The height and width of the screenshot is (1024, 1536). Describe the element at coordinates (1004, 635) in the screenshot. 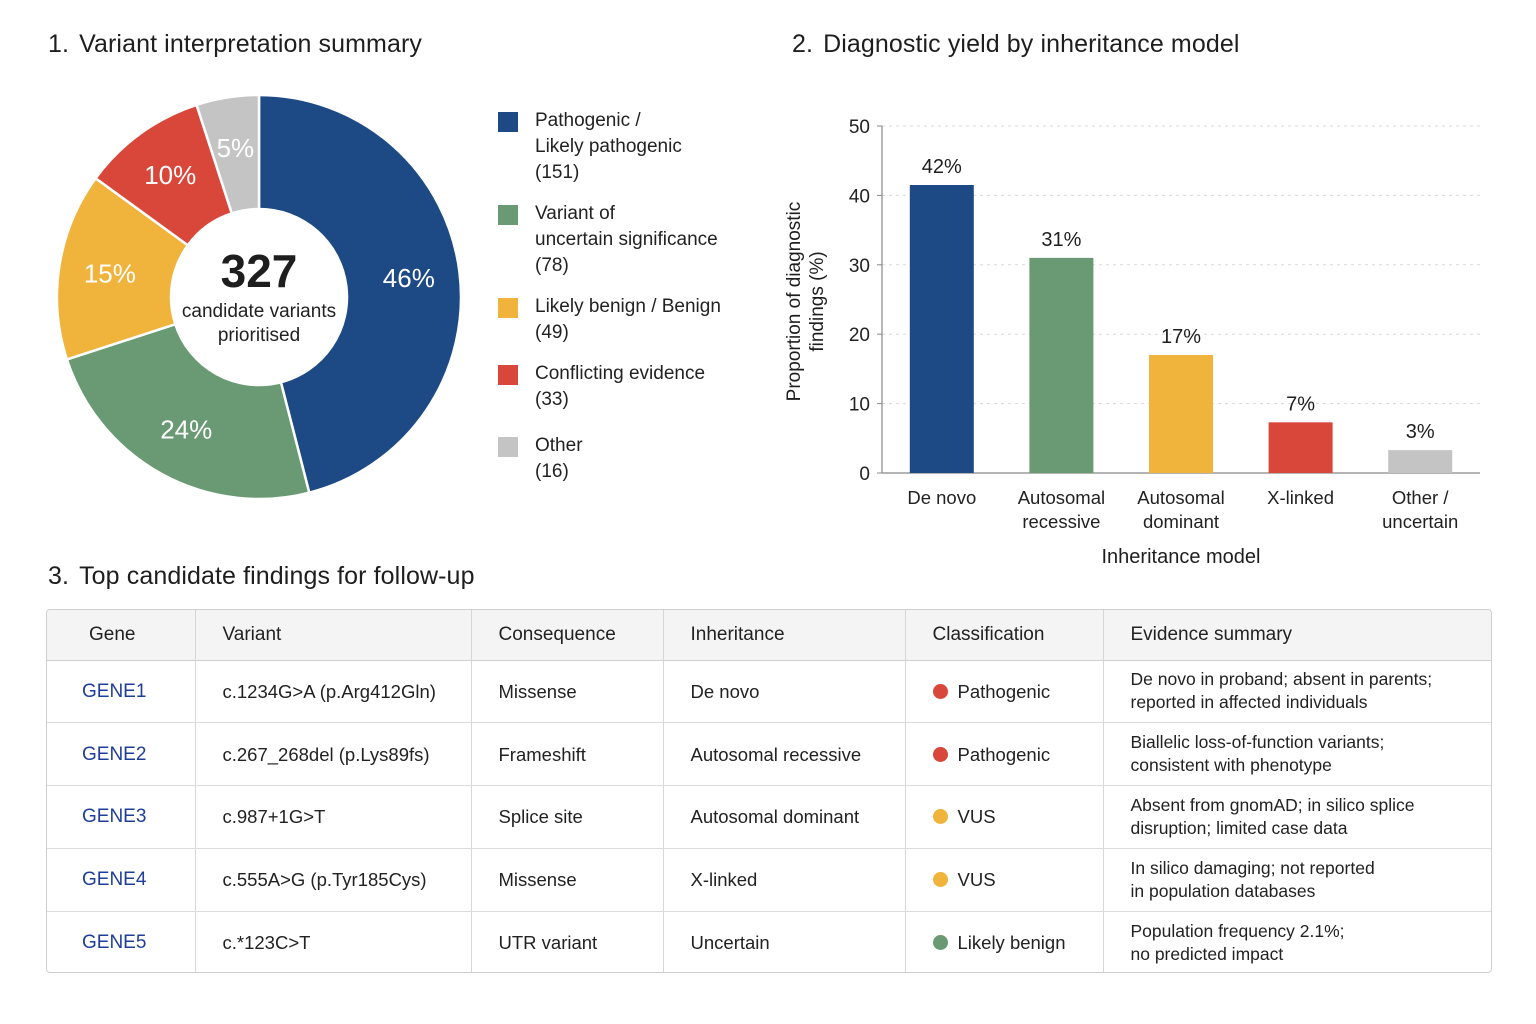

I see `column-header-classification: Classification` at that location.